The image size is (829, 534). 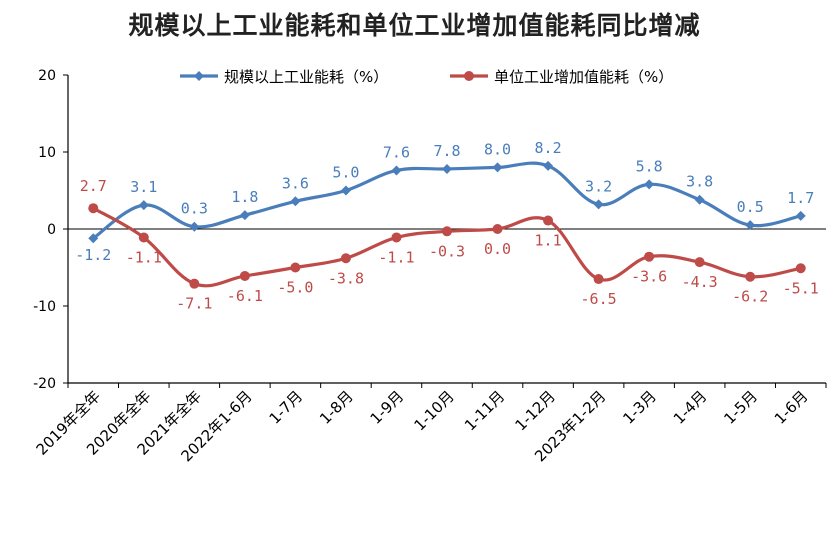 I want to click on series-1-data-label: 3.6, so click(x=295, y=183).